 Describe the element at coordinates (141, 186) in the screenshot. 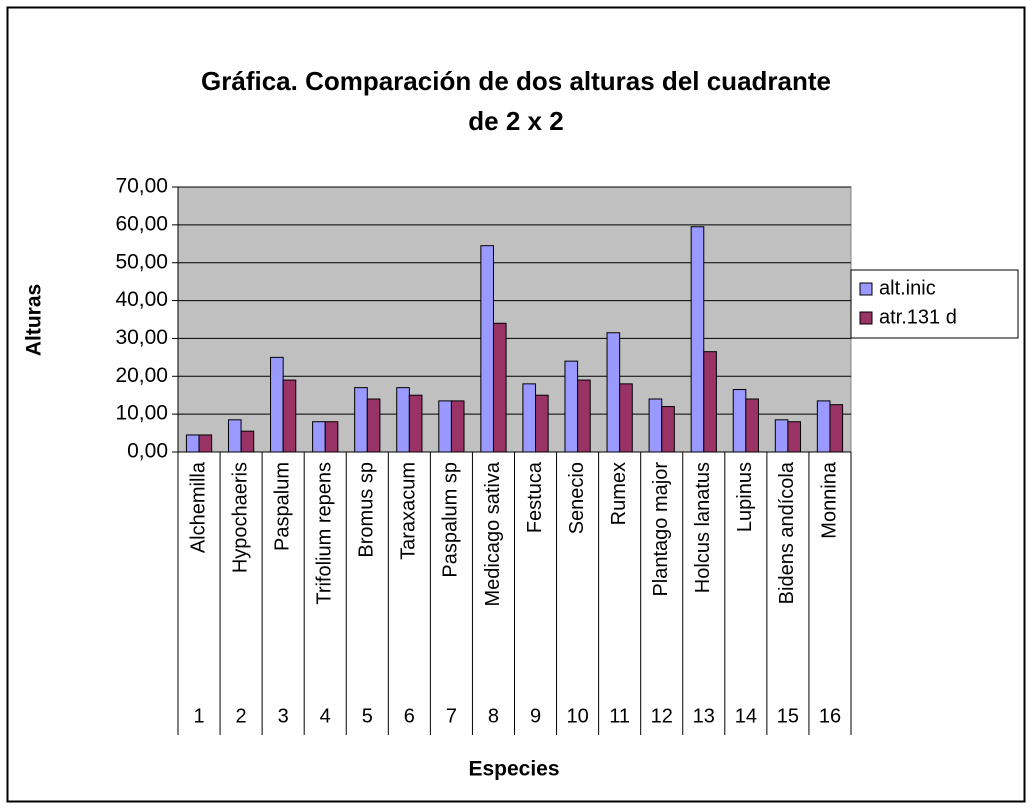

I see `y-tick-label: 70,00` at that location.